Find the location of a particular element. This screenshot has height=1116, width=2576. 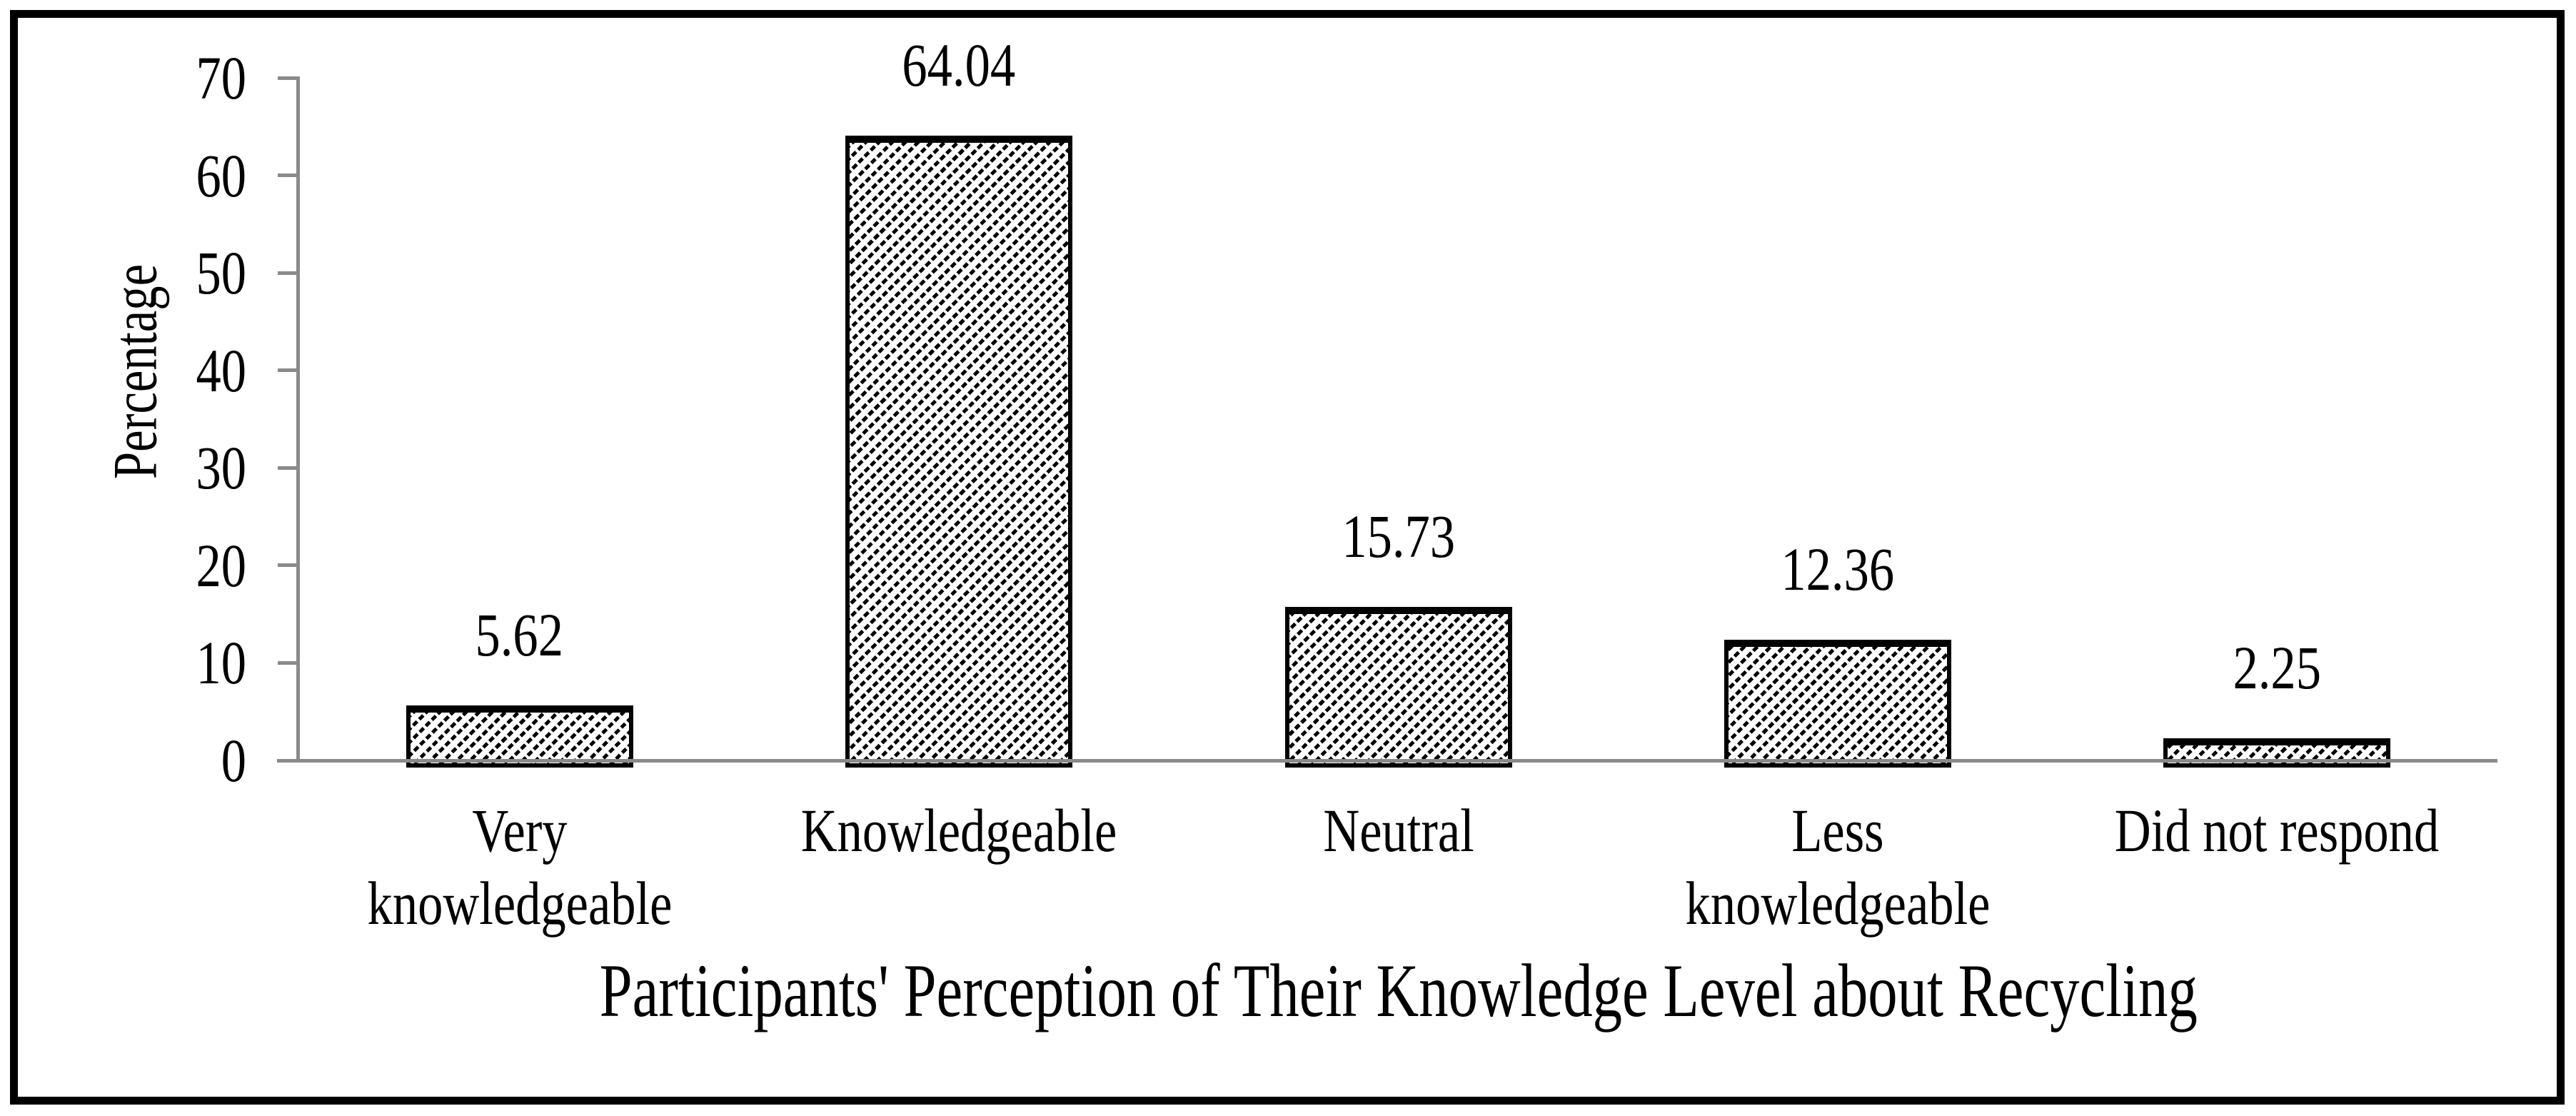

bar-value-label-text: 12.36 is located at coordinates (1838, 569).